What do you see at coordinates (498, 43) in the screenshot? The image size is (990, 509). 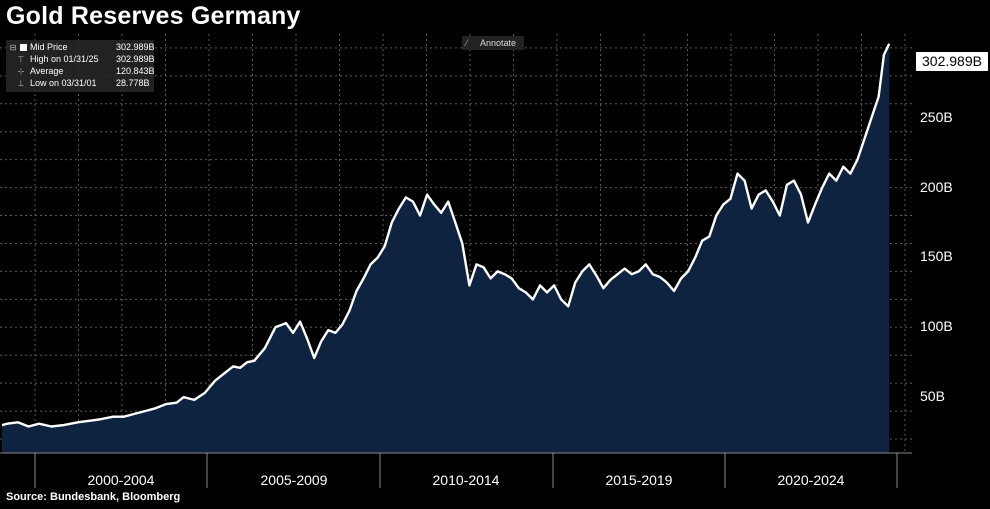 I see `annotate-label: Annotate` at bounding box center [498, 43].